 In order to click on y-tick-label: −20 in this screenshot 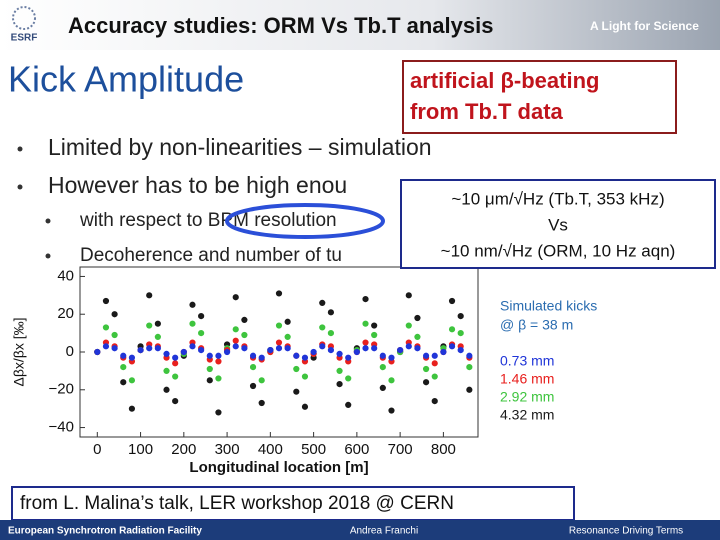, I will do `click(61, 389)`.